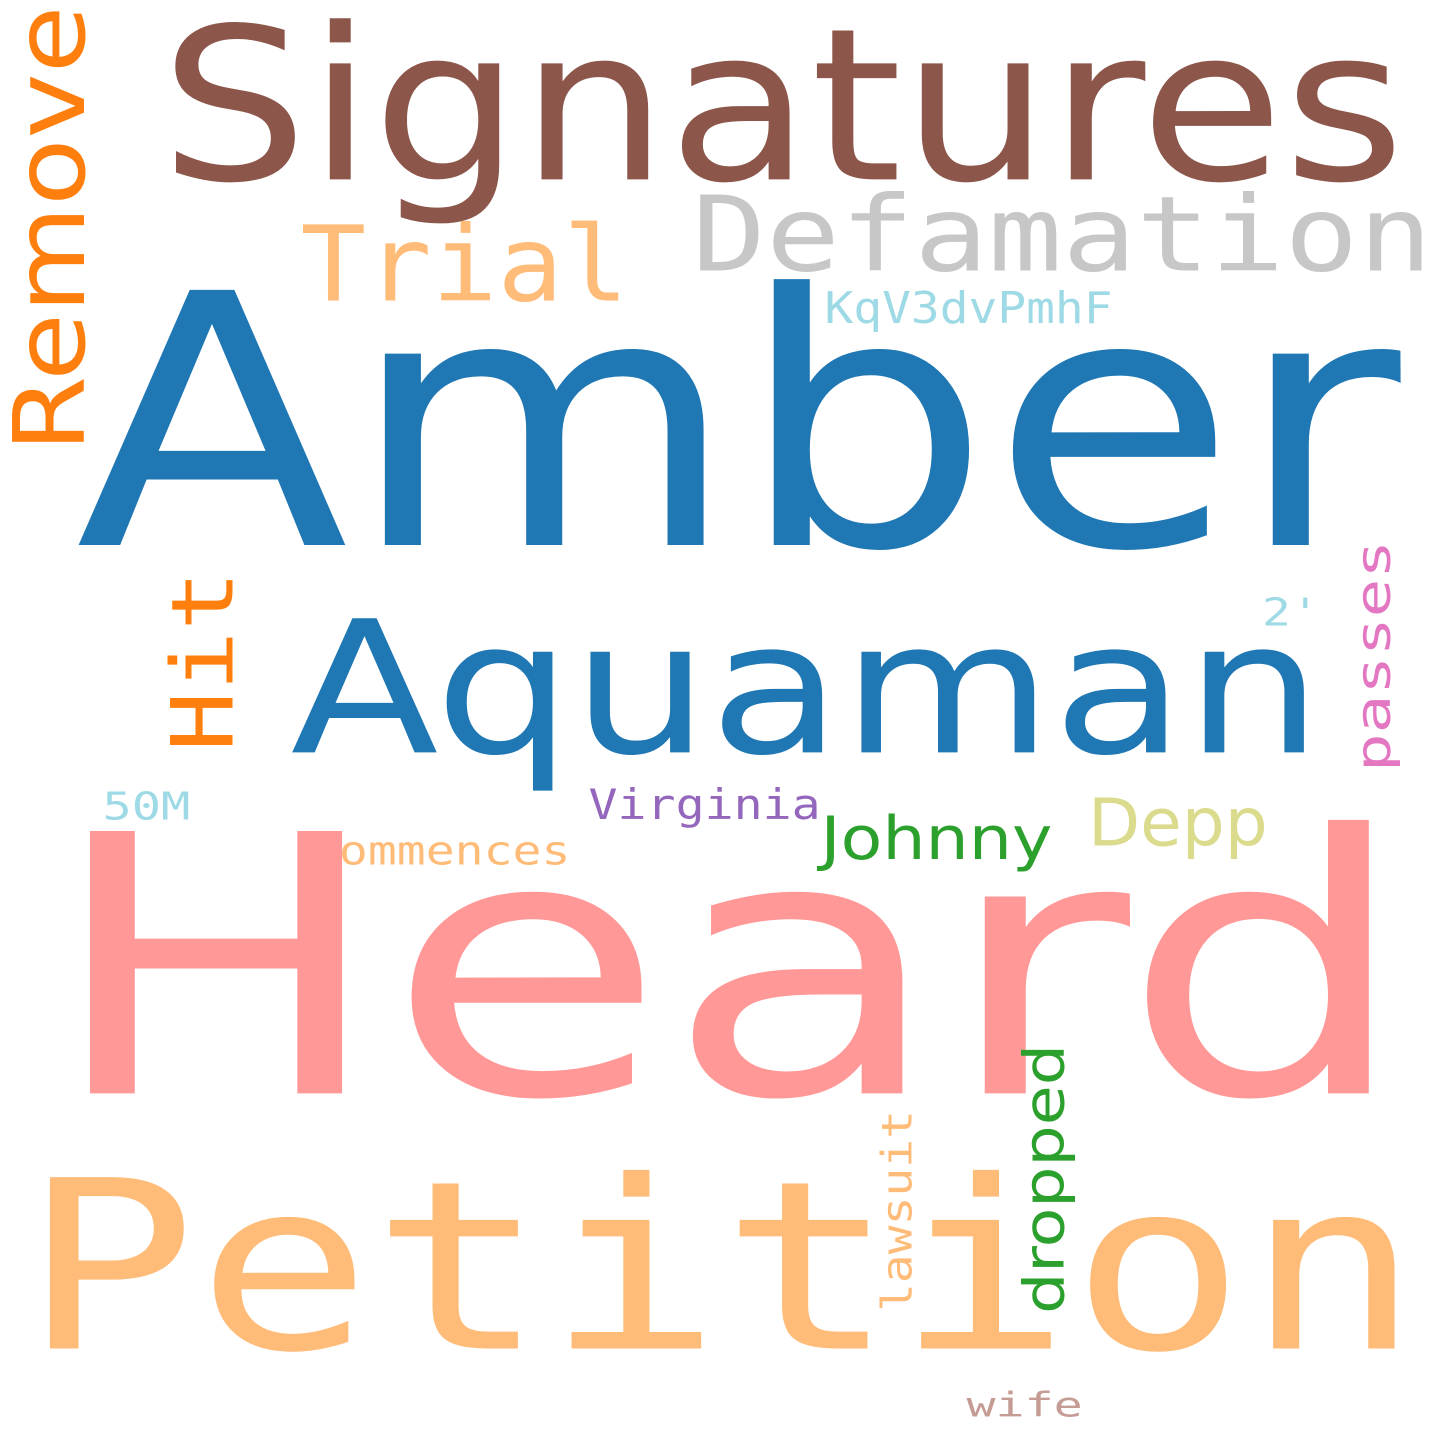 This screenshot has height=1440, width=1440. What do you see at coordinates (1291, 613) in the screenshot?
I see `word-2: 2'` at bounding box center [1291, 613].